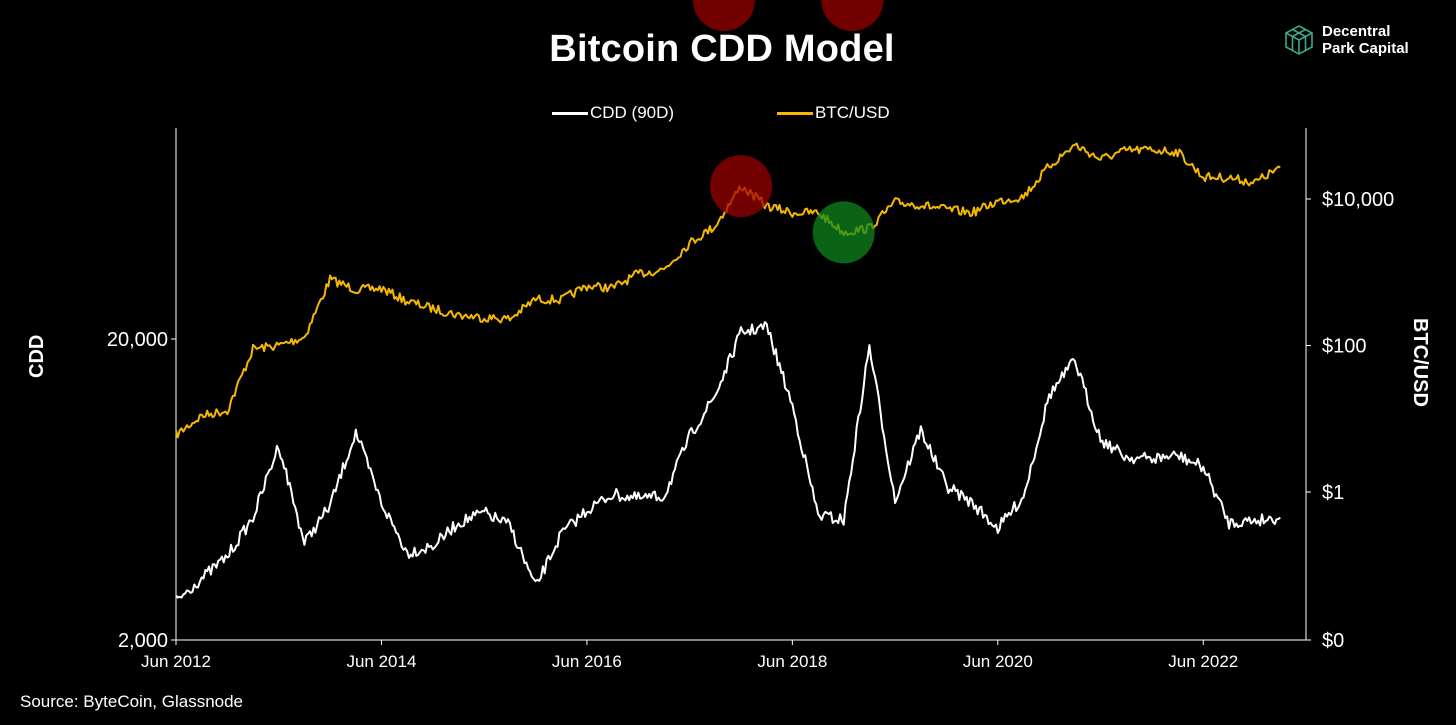 Image resolution: width=1456 pixels, height=725 pixels. Describe the element at coordinates (143, 641) in the screenshot. I see `y-left-tick-label: 2,000` at that location.